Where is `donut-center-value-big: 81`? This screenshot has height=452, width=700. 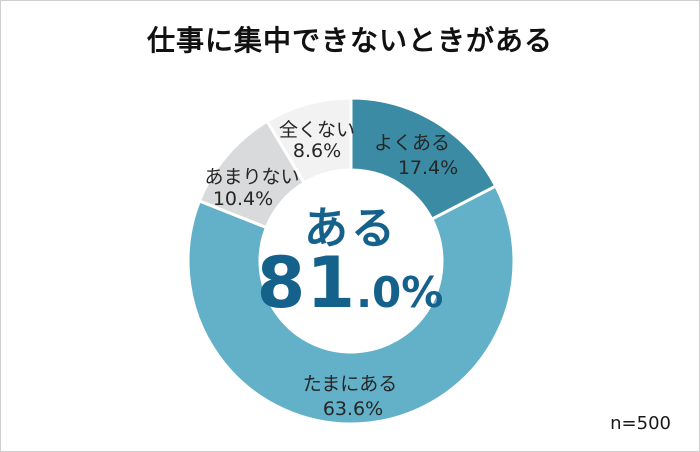
donut-center-value-big: 81 is located at coordinates (306, 283).